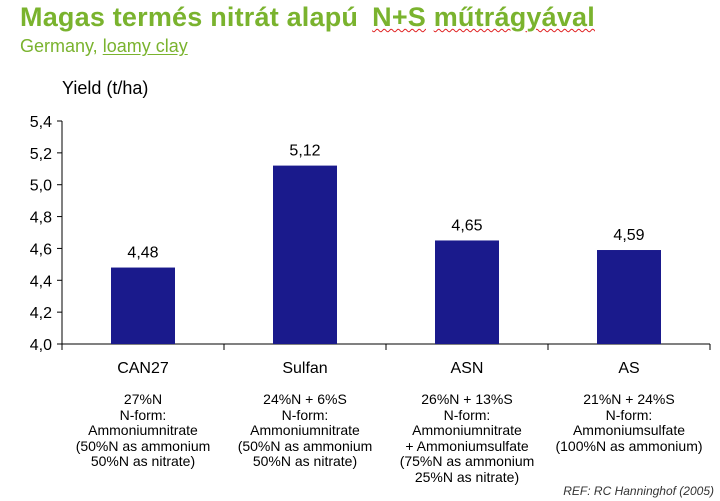 The height and width of the screenshot is (501, 720). What do you see at coordinates (467, 476) in the screenshot?
I see `description-line: 25%N as nitrate)` at bounding box center [467, 476].